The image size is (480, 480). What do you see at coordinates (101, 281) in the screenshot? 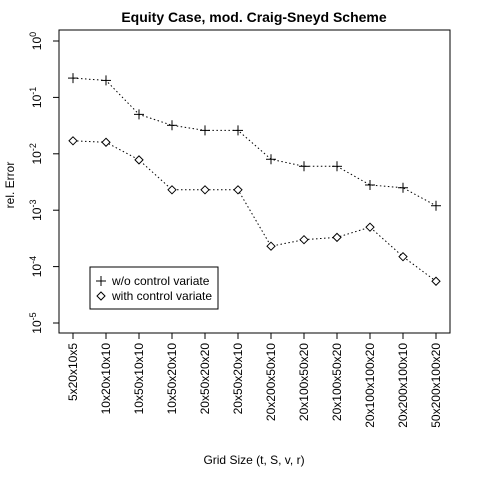
I see `legend-marker-plus` at bounding box center [101, 281].